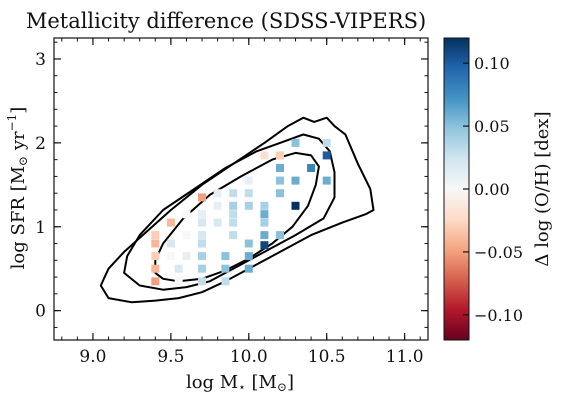  What do you see at coordinates (40, 312) in the screenshot?
I see `y-tick-label: 0` at bounding box center [40, 312].